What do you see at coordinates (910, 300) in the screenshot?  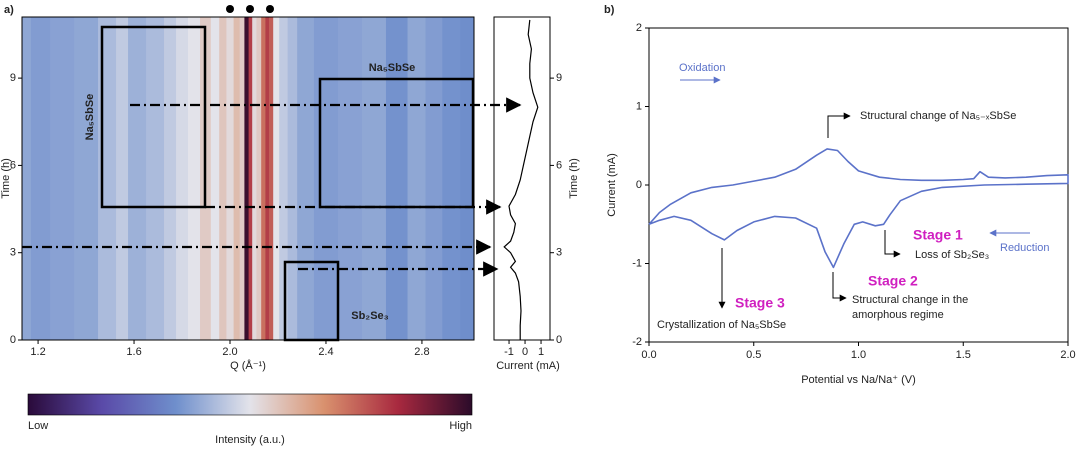 I see `annotation: Structural change in the` at bounding box center [910, 300].